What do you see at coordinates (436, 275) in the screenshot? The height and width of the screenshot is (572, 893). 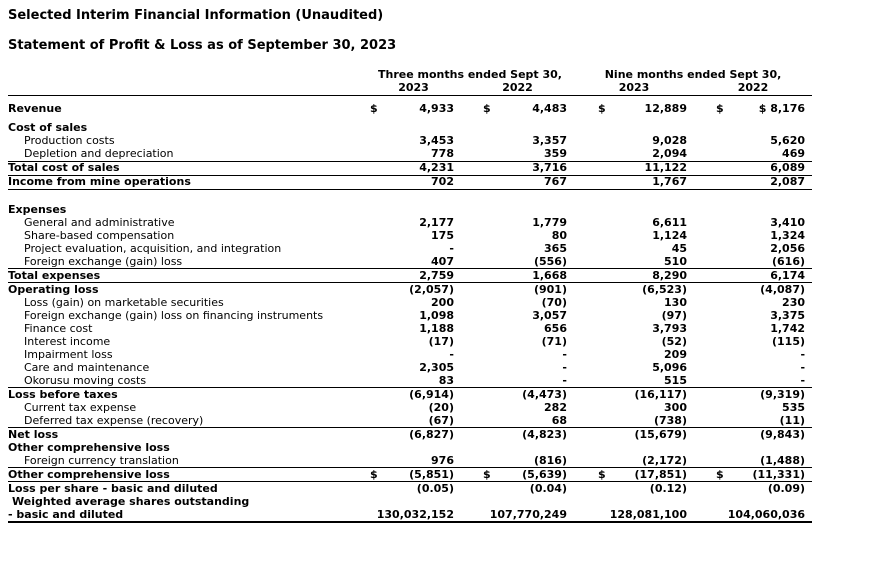 I see `cell-value: 2,759` at bounding box center [436, 275].